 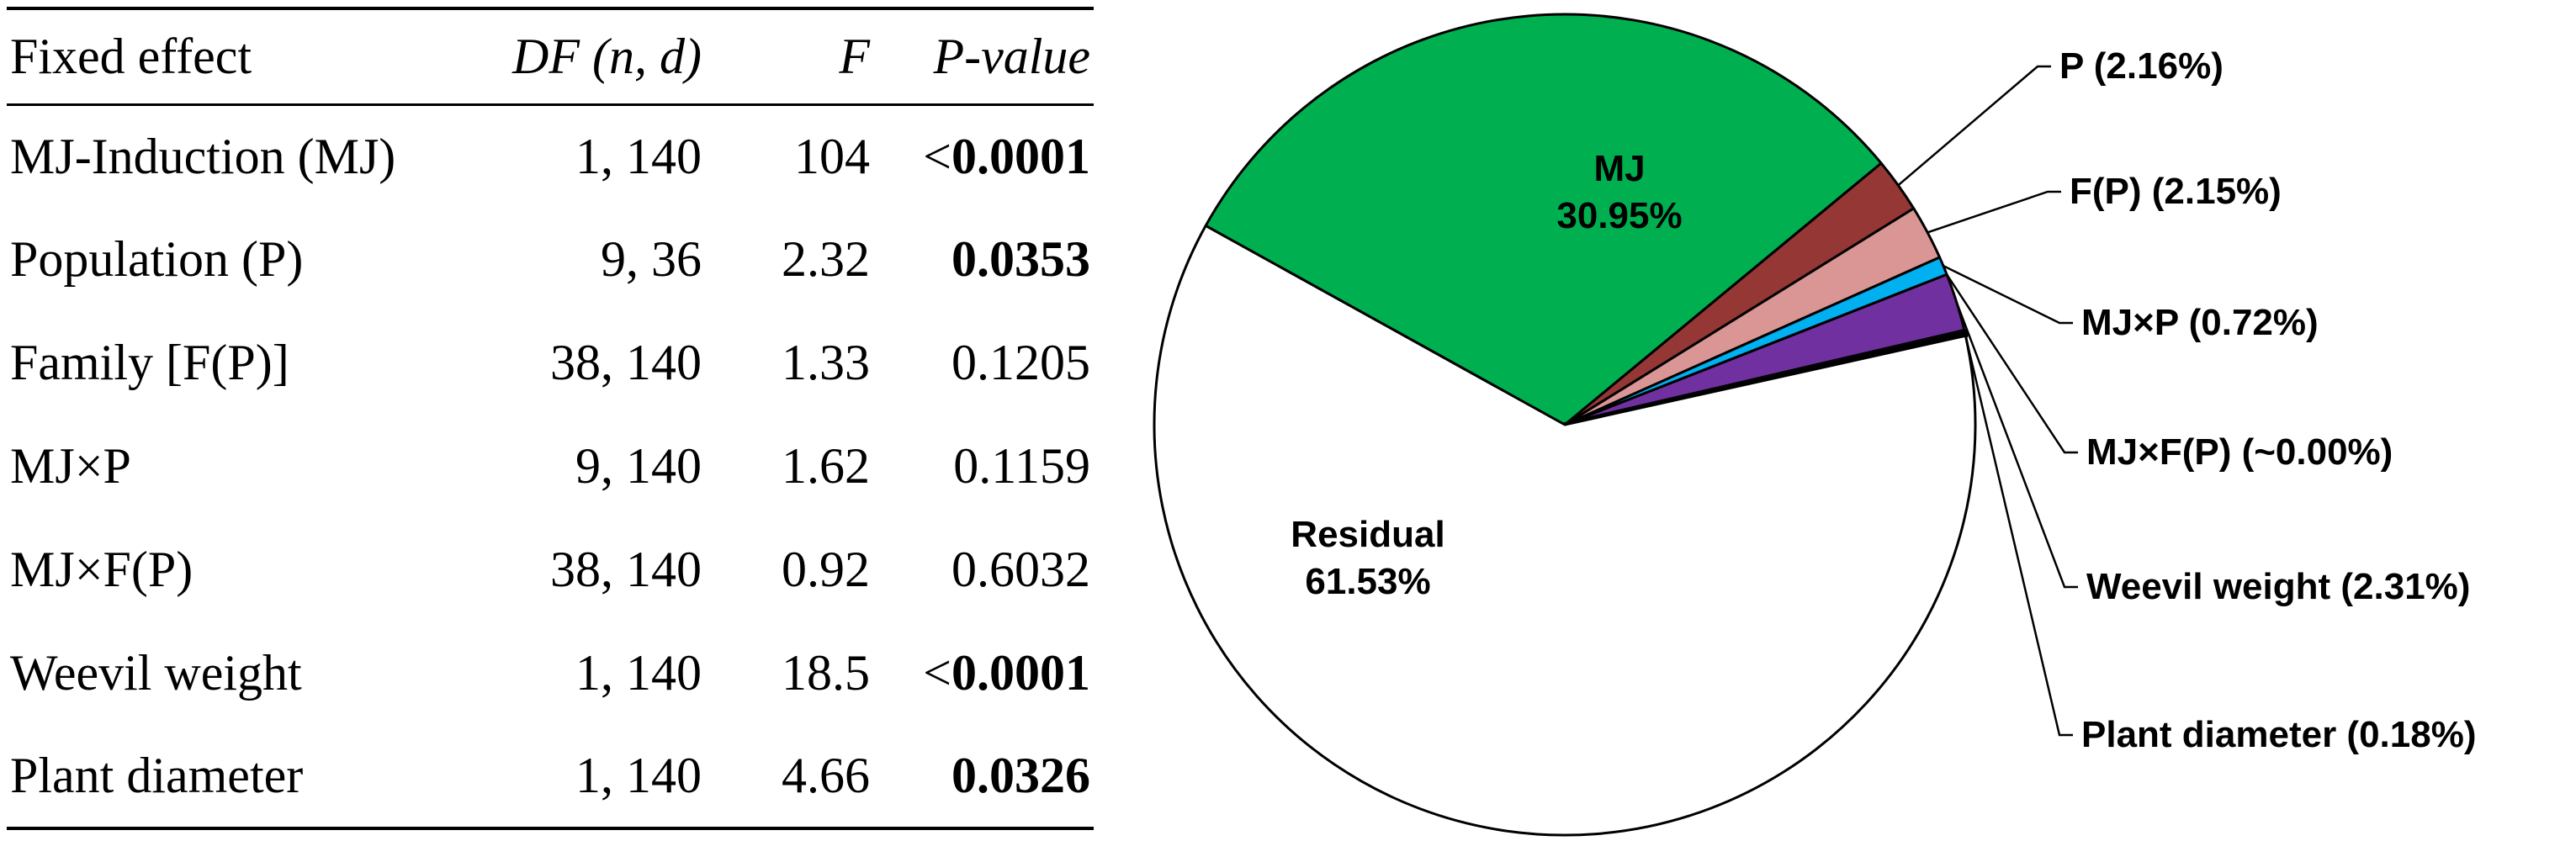 I want to click on cell-effect: Plant diameter, so click(x=234, y=777).